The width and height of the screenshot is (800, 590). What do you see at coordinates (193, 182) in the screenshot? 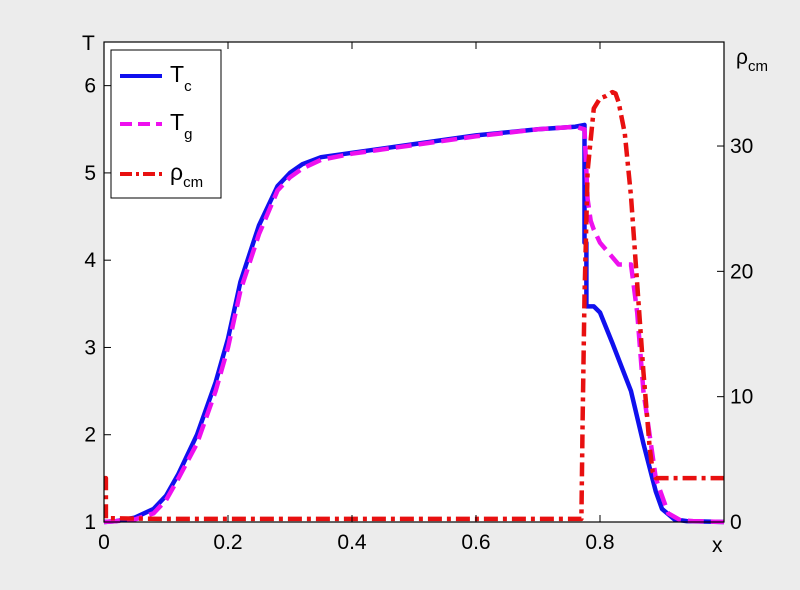
I see `legend-label-rho-sub: cm` at bounding box center [193, 182].